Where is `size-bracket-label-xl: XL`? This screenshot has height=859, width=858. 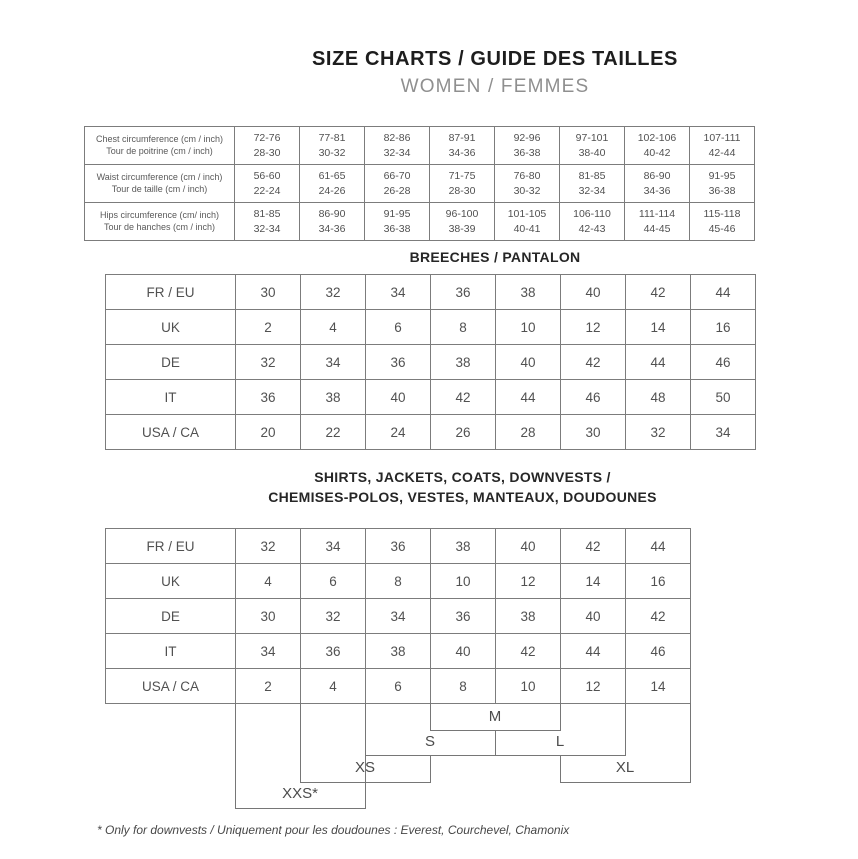
size-bracket-label-xl: XL is located at coordinates (625, 767).